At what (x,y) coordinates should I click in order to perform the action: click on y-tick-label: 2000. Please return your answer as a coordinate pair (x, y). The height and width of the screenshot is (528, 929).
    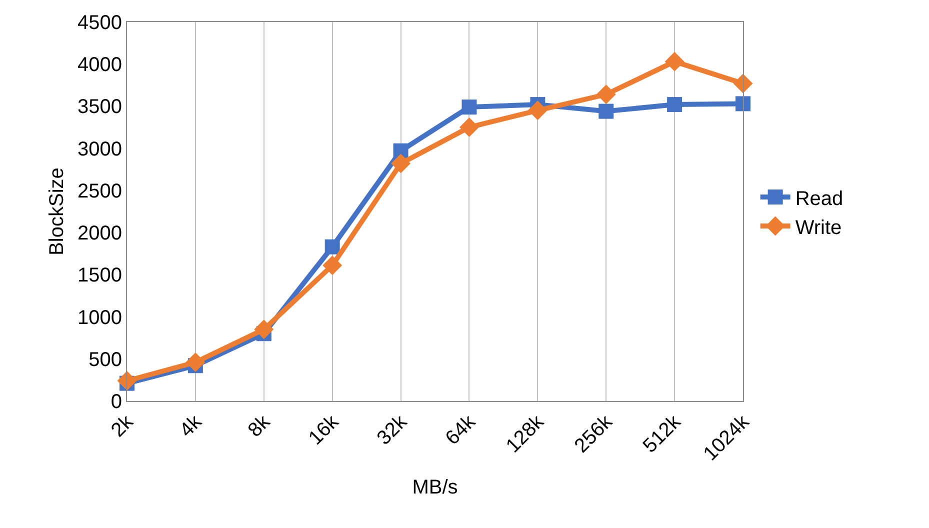
    Looking at the image, I should click on (100, 233).